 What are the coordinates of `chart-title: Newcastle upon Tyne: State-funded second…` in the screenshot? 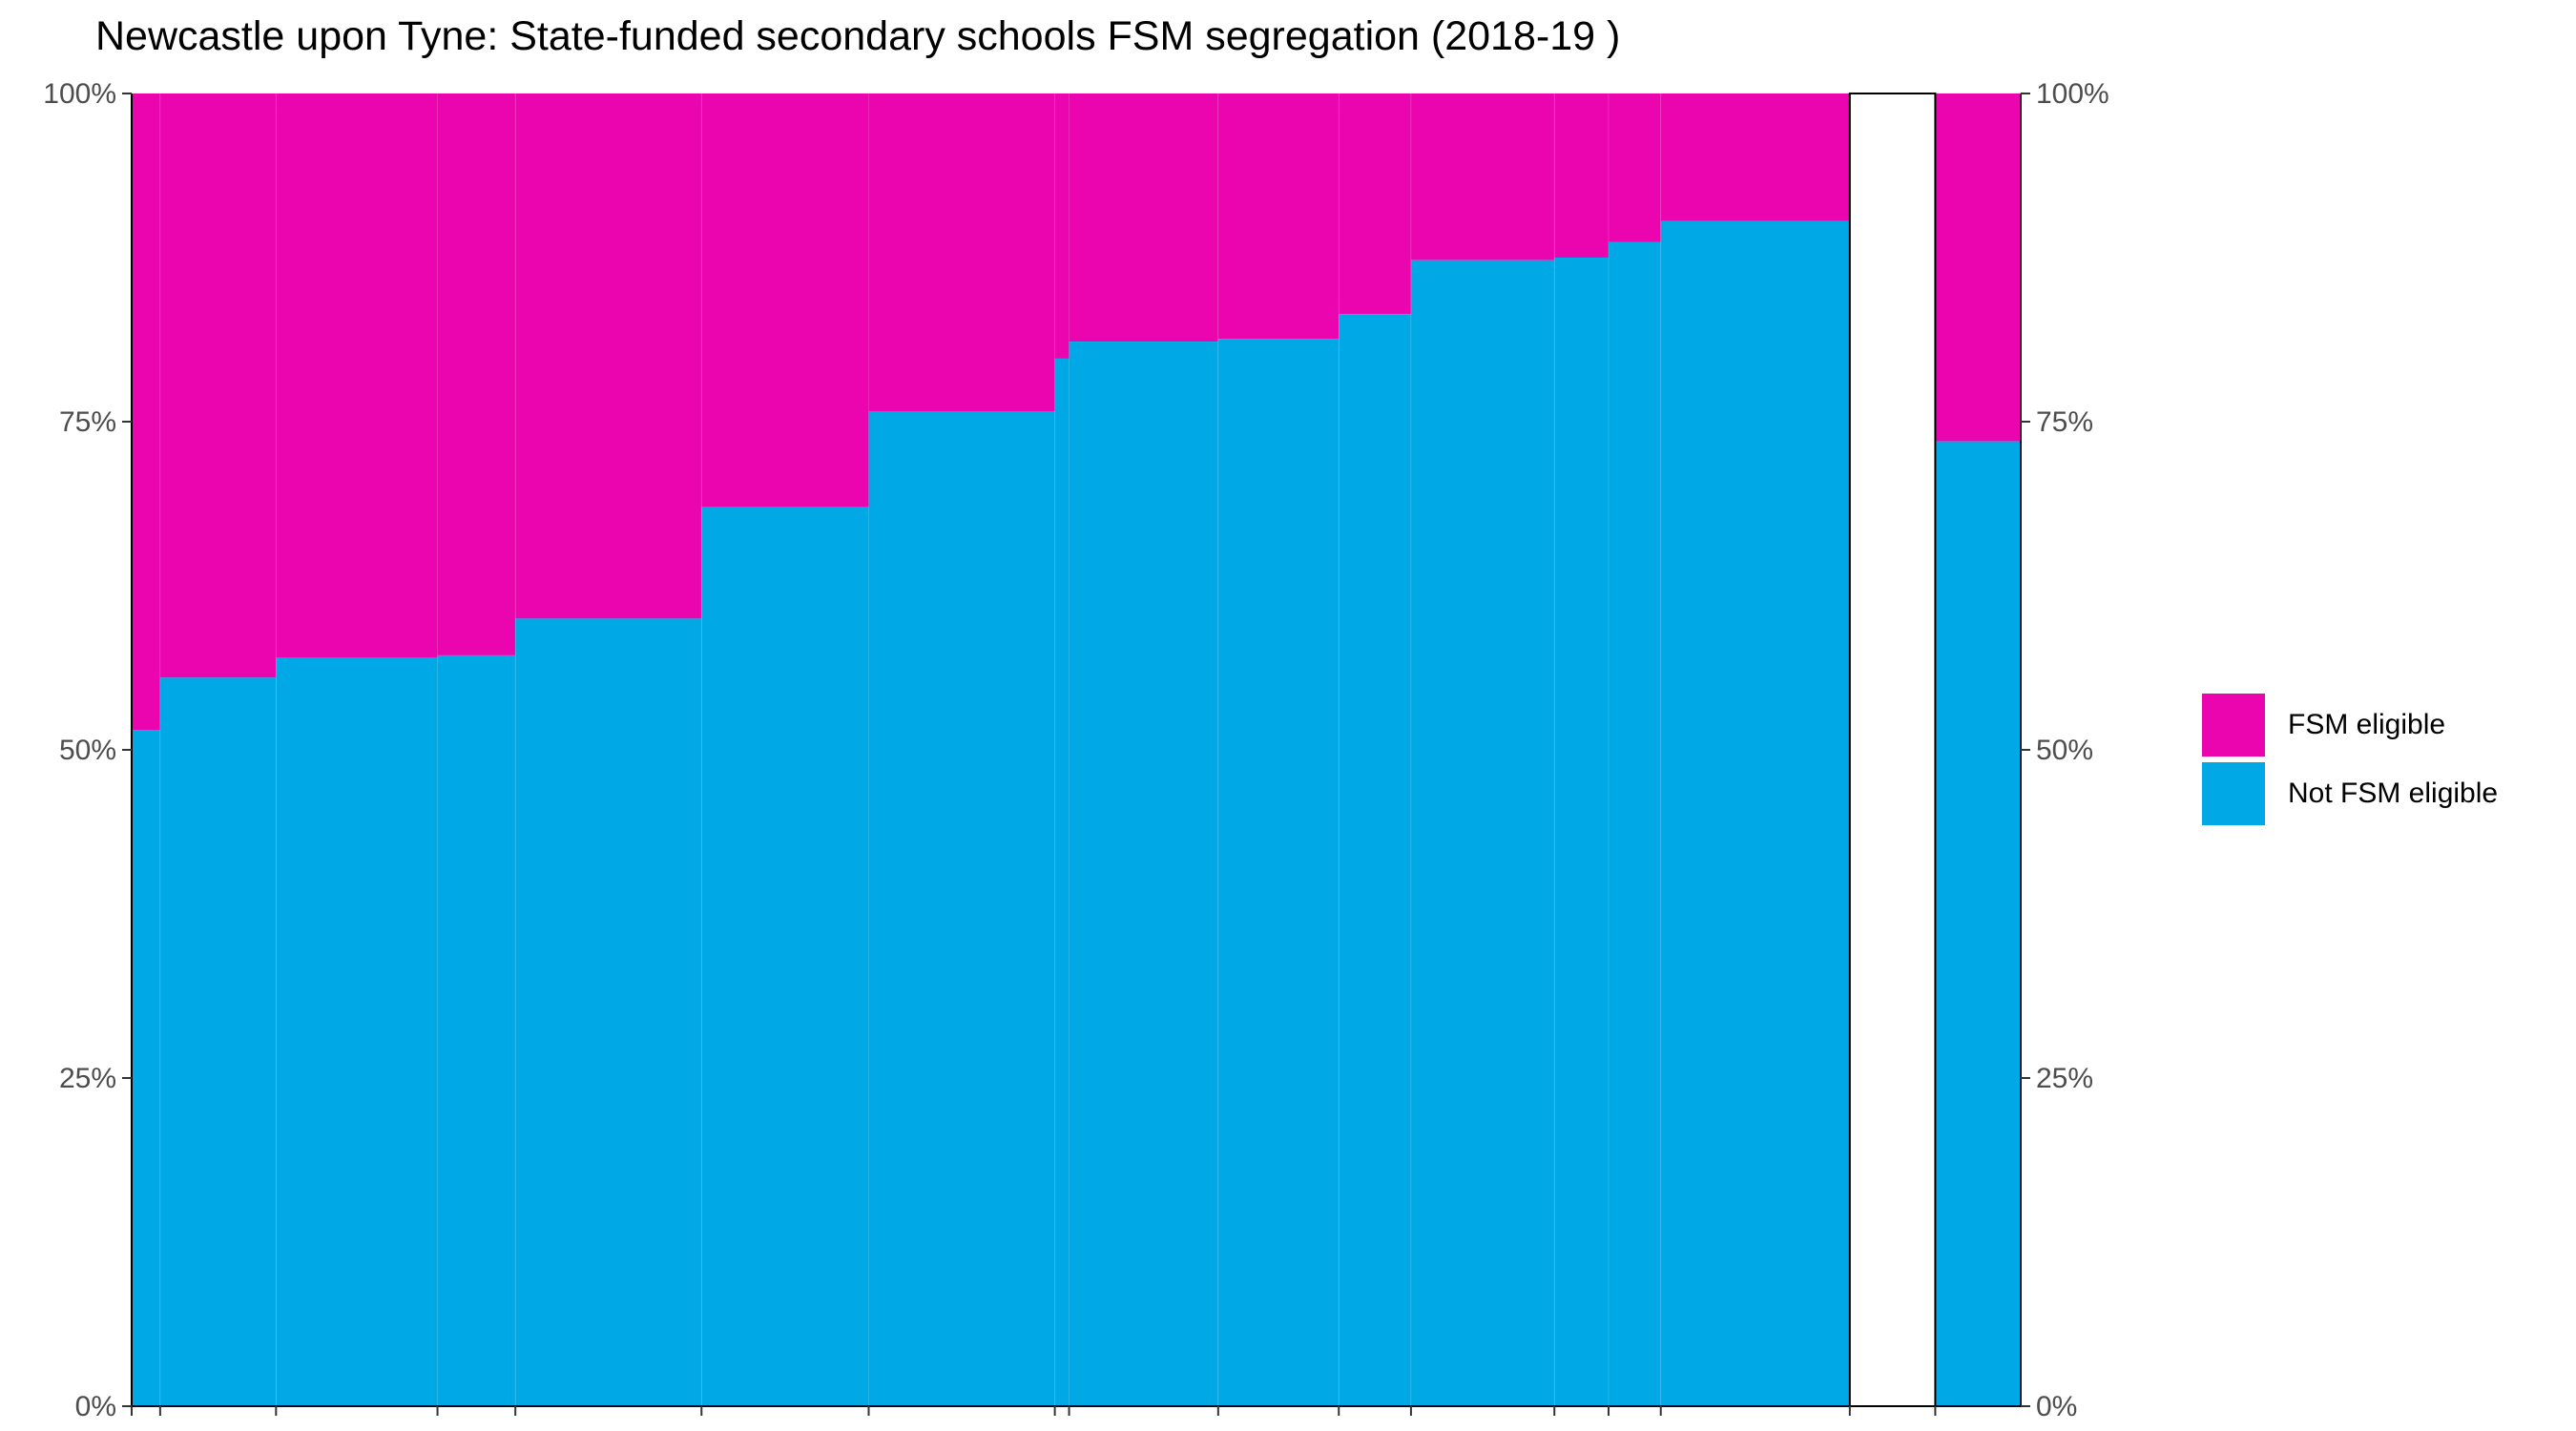 It's located at (858, 36).